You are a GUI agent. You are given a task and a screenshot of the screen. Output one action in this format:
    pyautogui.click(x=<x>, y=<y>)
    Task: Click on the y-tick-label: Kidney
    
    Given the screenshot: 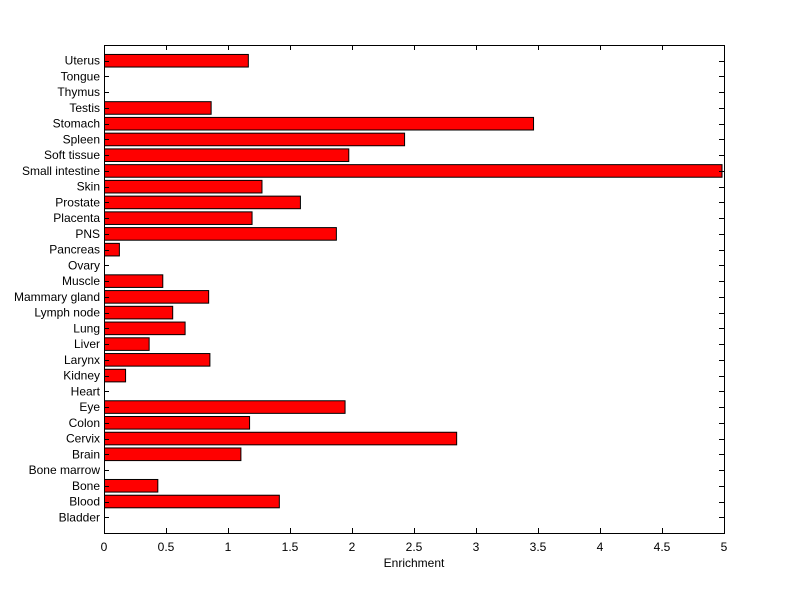 What is the action you would take?
    pyautogui.click(x=81, y=376)
    